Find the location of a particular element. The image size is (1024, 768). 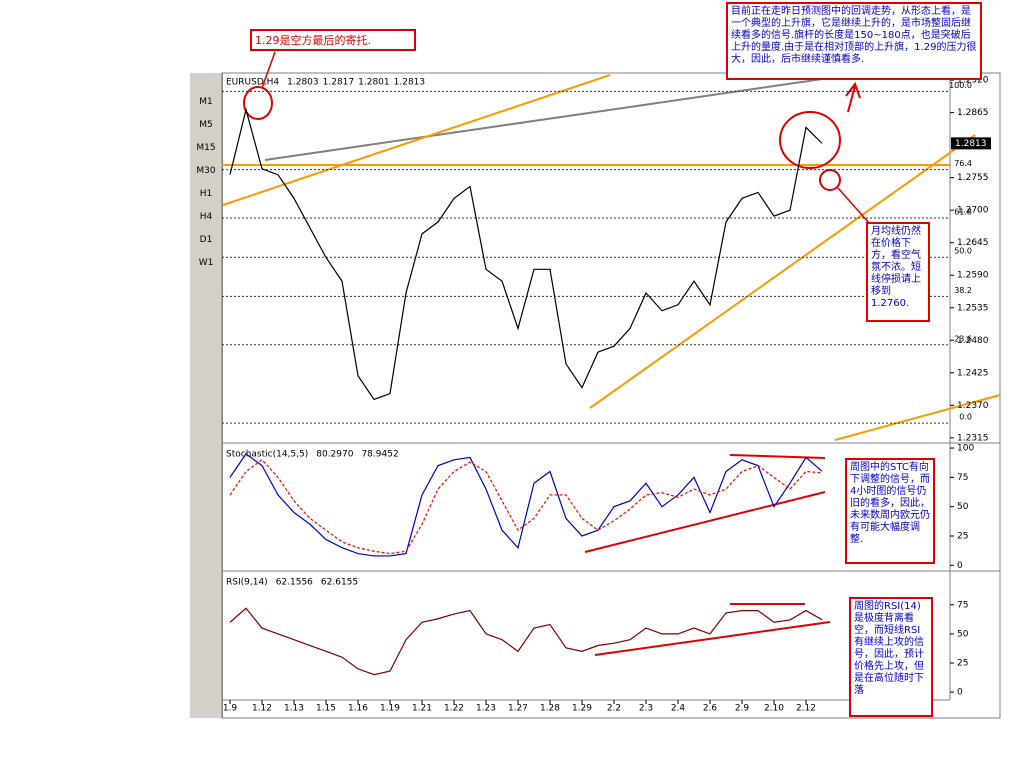

y-tick-label: 1.2865 is located at coordinates (973, 113).